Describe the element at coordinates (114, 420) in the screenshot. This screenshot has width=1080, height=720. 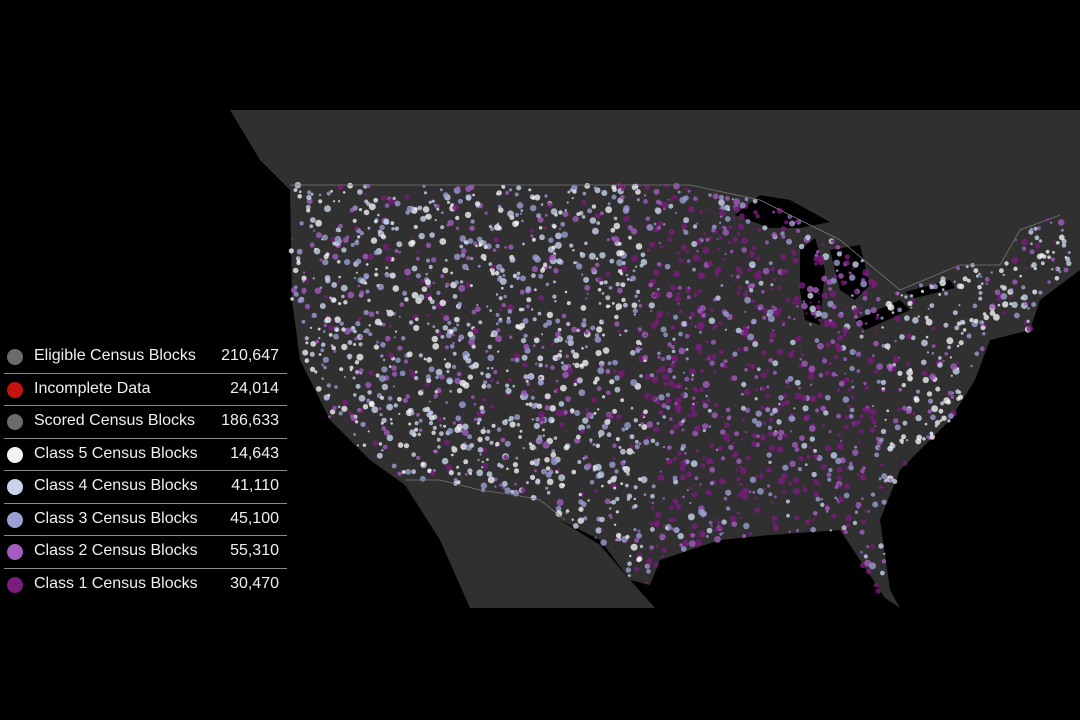
I see `legend-label: Scored Census Blocks` at that location.